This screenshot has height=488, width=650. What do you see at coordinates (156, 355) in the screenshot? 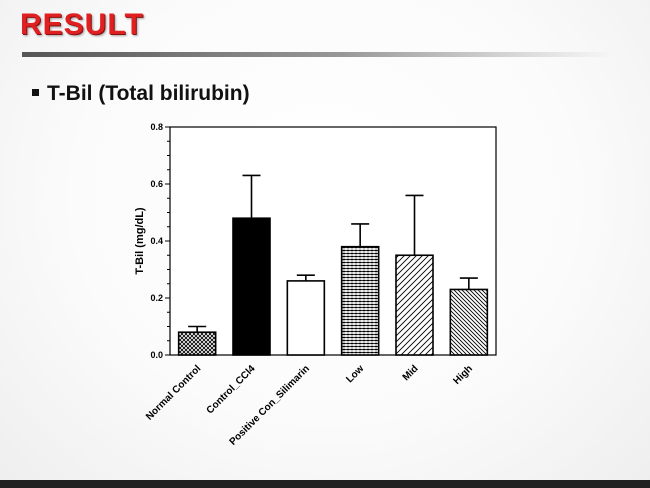
I see `y-tick-label: 0.0` at bounding box center [156, 355].